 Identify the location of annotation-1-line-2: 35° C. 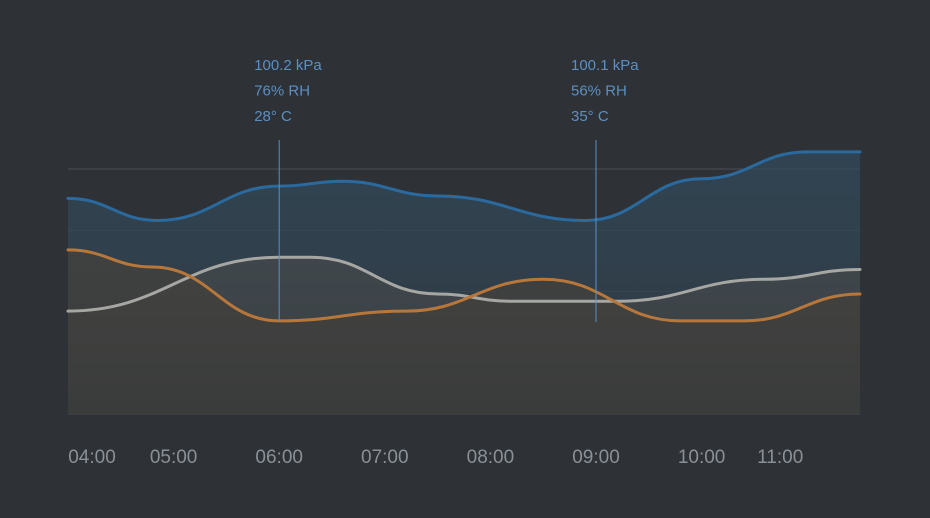
(590, 116).